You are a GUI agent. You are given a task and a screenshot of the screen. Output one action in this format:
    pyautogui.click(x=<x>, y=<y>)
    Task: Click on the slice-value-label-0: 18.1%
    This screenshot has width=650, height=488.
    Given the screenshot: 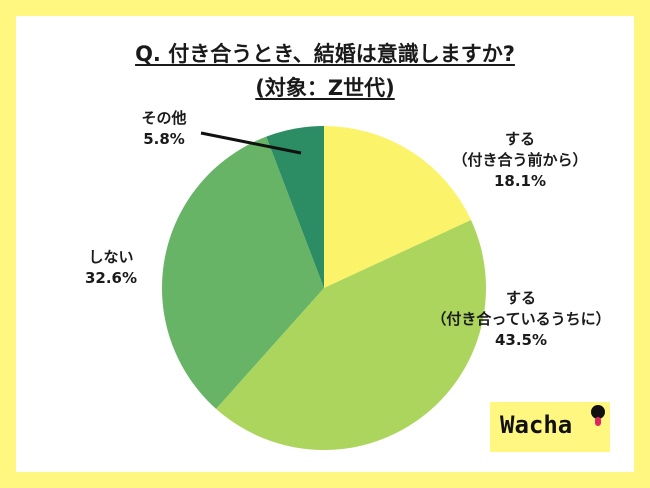 What is the action you would take?
    pyautogui.click(x=520, y=181)
    